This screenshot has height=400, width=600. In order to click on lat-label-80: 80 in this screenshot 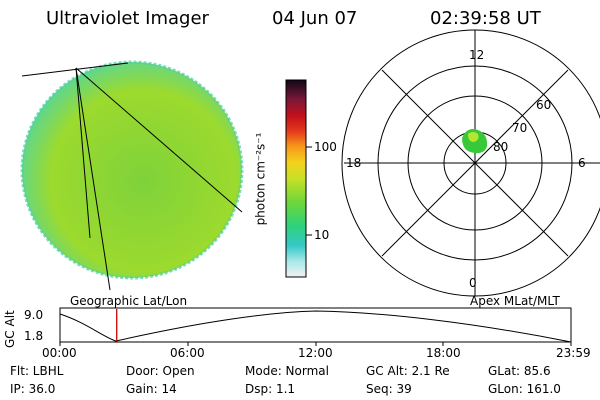, I will do `click(501, 147)`.